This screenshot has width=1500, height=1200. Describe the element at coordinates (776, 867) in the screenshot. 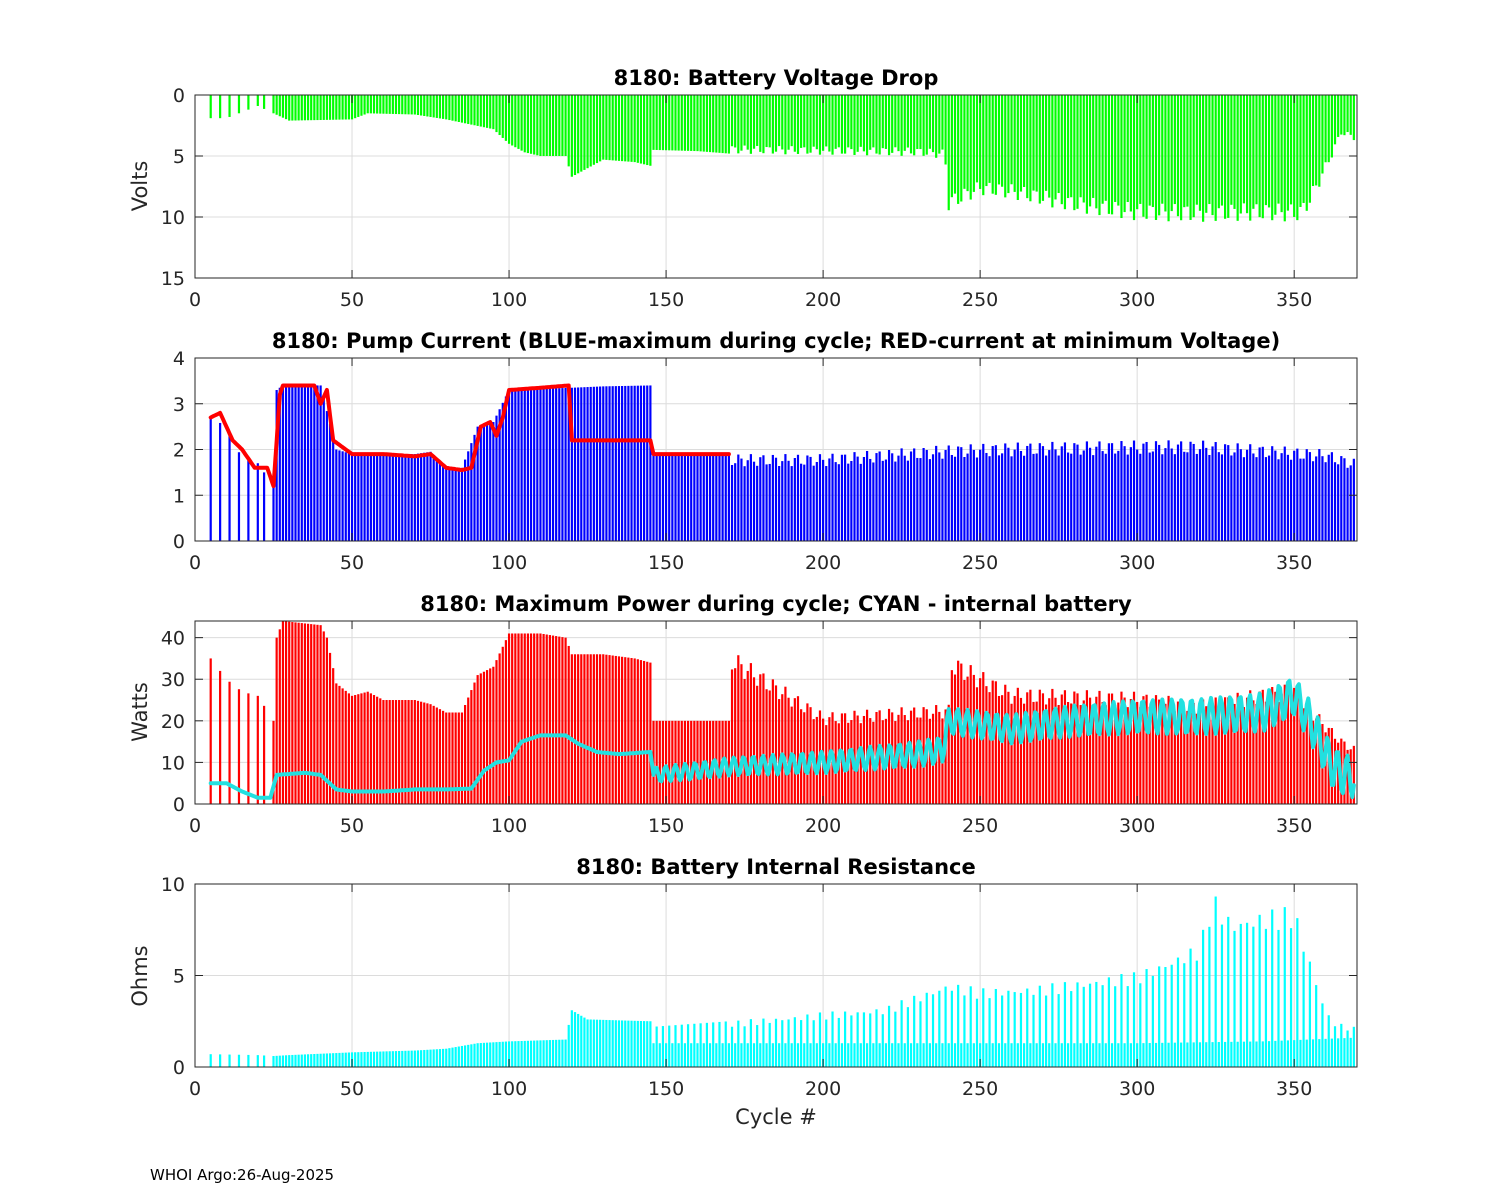

I see `chart-title: 8180: Battery Internal Resistance` at that location.